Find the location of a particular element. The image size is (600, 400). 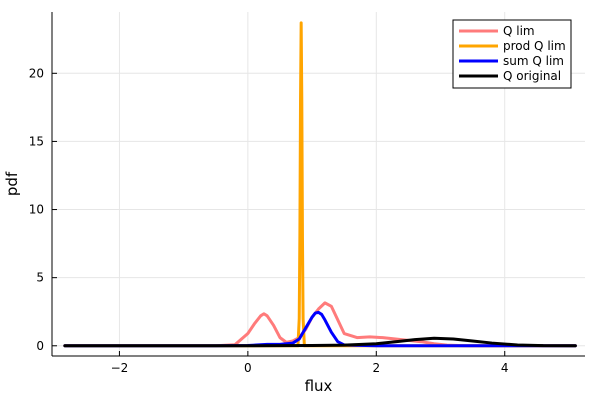

y-tick-label: 20 is located at coordinates (36, 73).